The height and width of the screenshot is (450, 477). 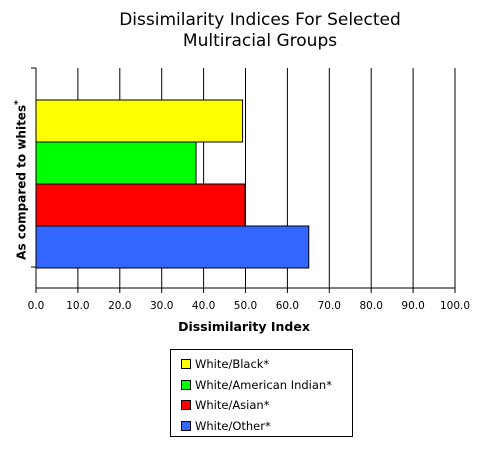 What do you see at coordinates (245, 306) in the screenshot?
I see `x-tick-label: 50.0` at bounding box center [245, 306].